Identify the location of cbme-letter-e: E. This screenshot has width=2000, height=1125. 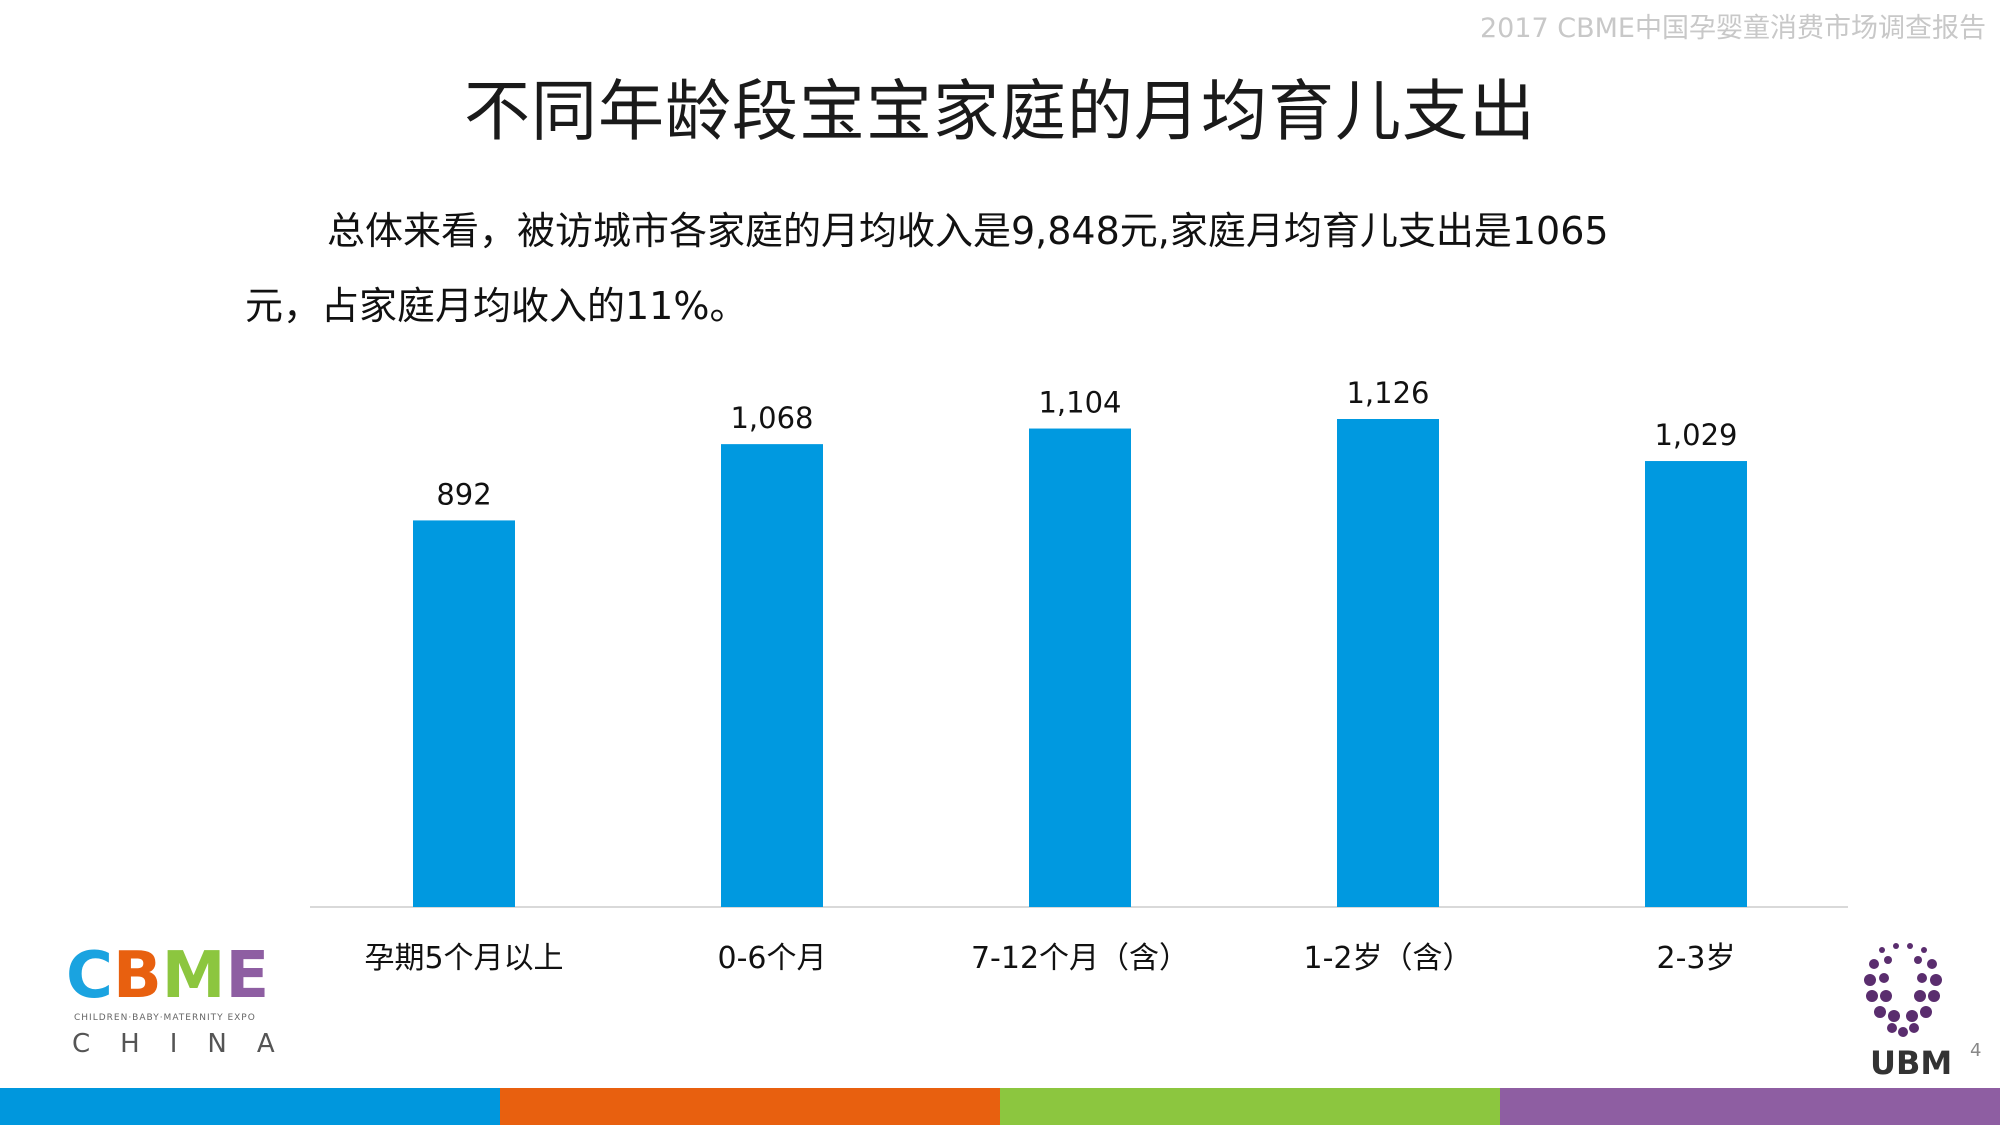
(247, 976).